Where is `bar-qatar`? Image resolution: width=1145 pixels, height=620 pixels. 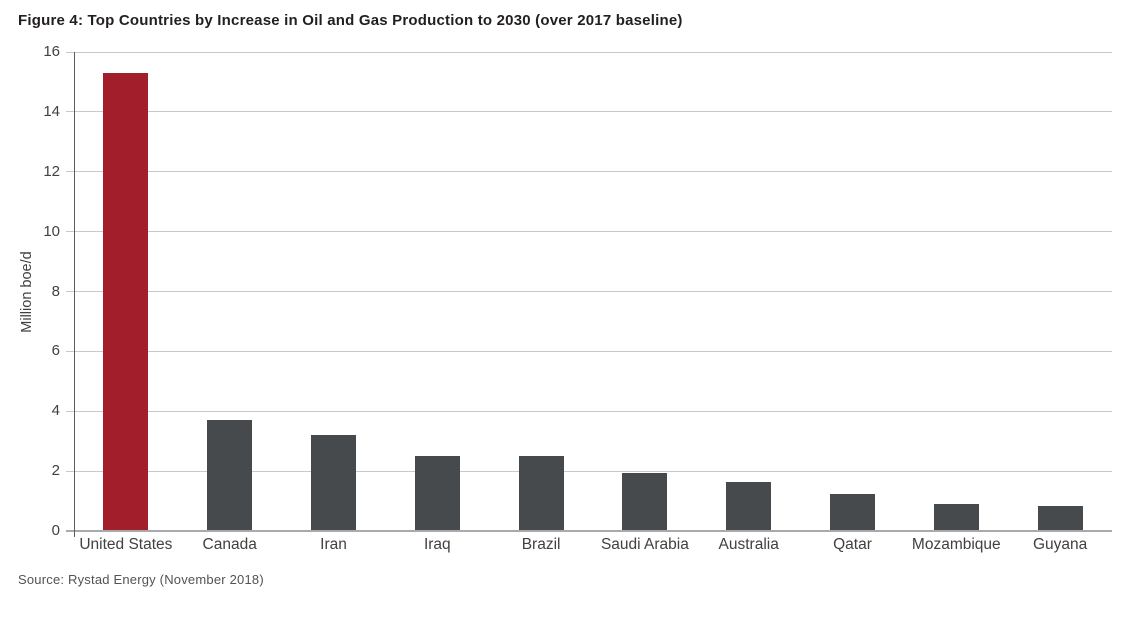 bar-qatar is located at coordinates (852, 512).